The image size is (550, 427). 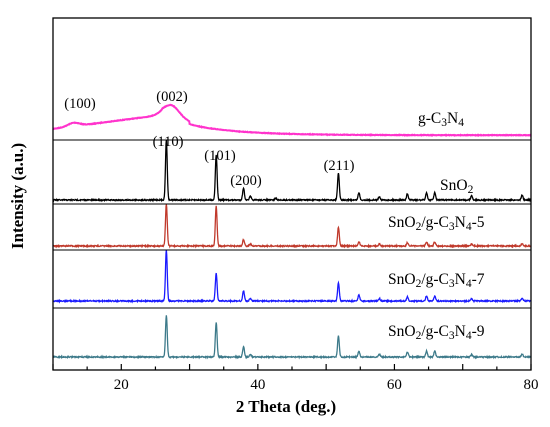 What do you see at coordinates (292, 337) in the screenshot?
I see `series-line-sample9` at bounding box center [292, 337].